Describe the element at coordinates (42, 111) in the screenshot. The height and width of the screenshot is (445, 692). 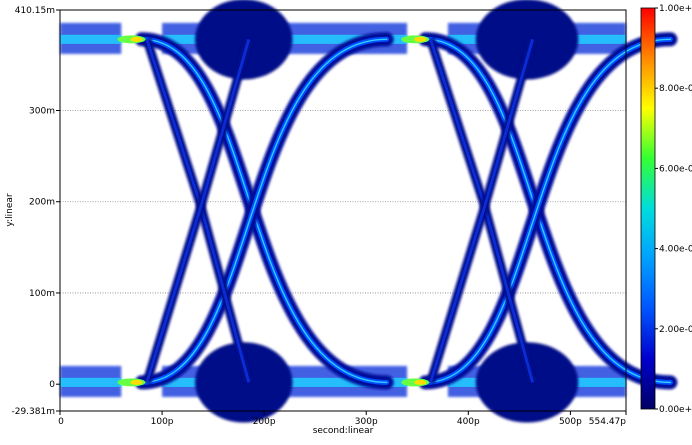
I see `y-tick-label: 300m` at that location.